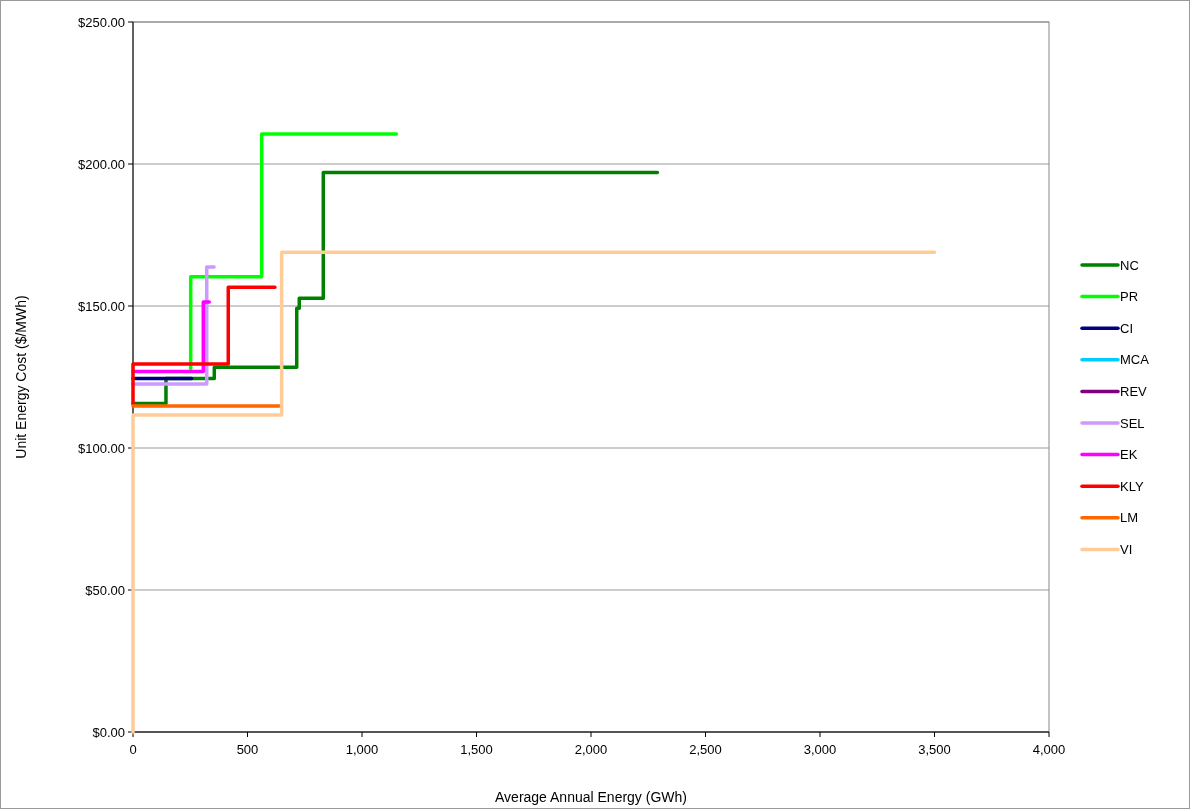  I want to click on x-tick-label: 500, so click(247, 749).